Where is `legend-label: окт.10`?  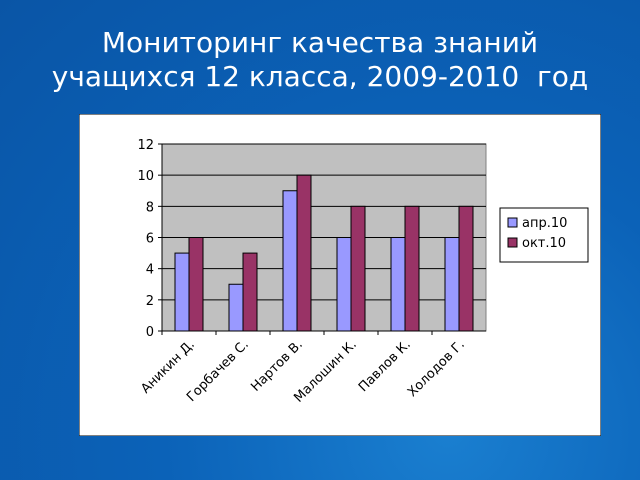
legend-label: окт.10 is located at coordinates (544, 243).